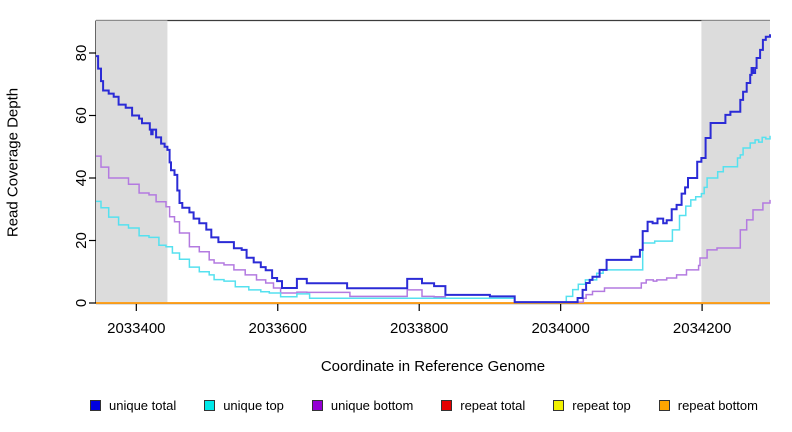 Image resolution: width=792 pixels, height=432 pixels. Describe the element at coordinates (81, 53) in the screenshot. I see `y-tick-label: 80` at that location.